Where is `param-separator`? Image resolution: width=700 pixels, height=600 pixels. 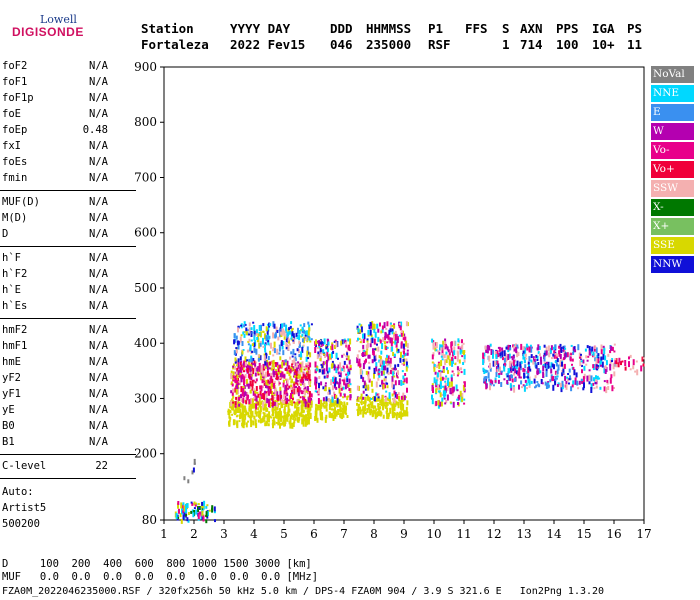
param-separator is located at coordinates (68, 478).